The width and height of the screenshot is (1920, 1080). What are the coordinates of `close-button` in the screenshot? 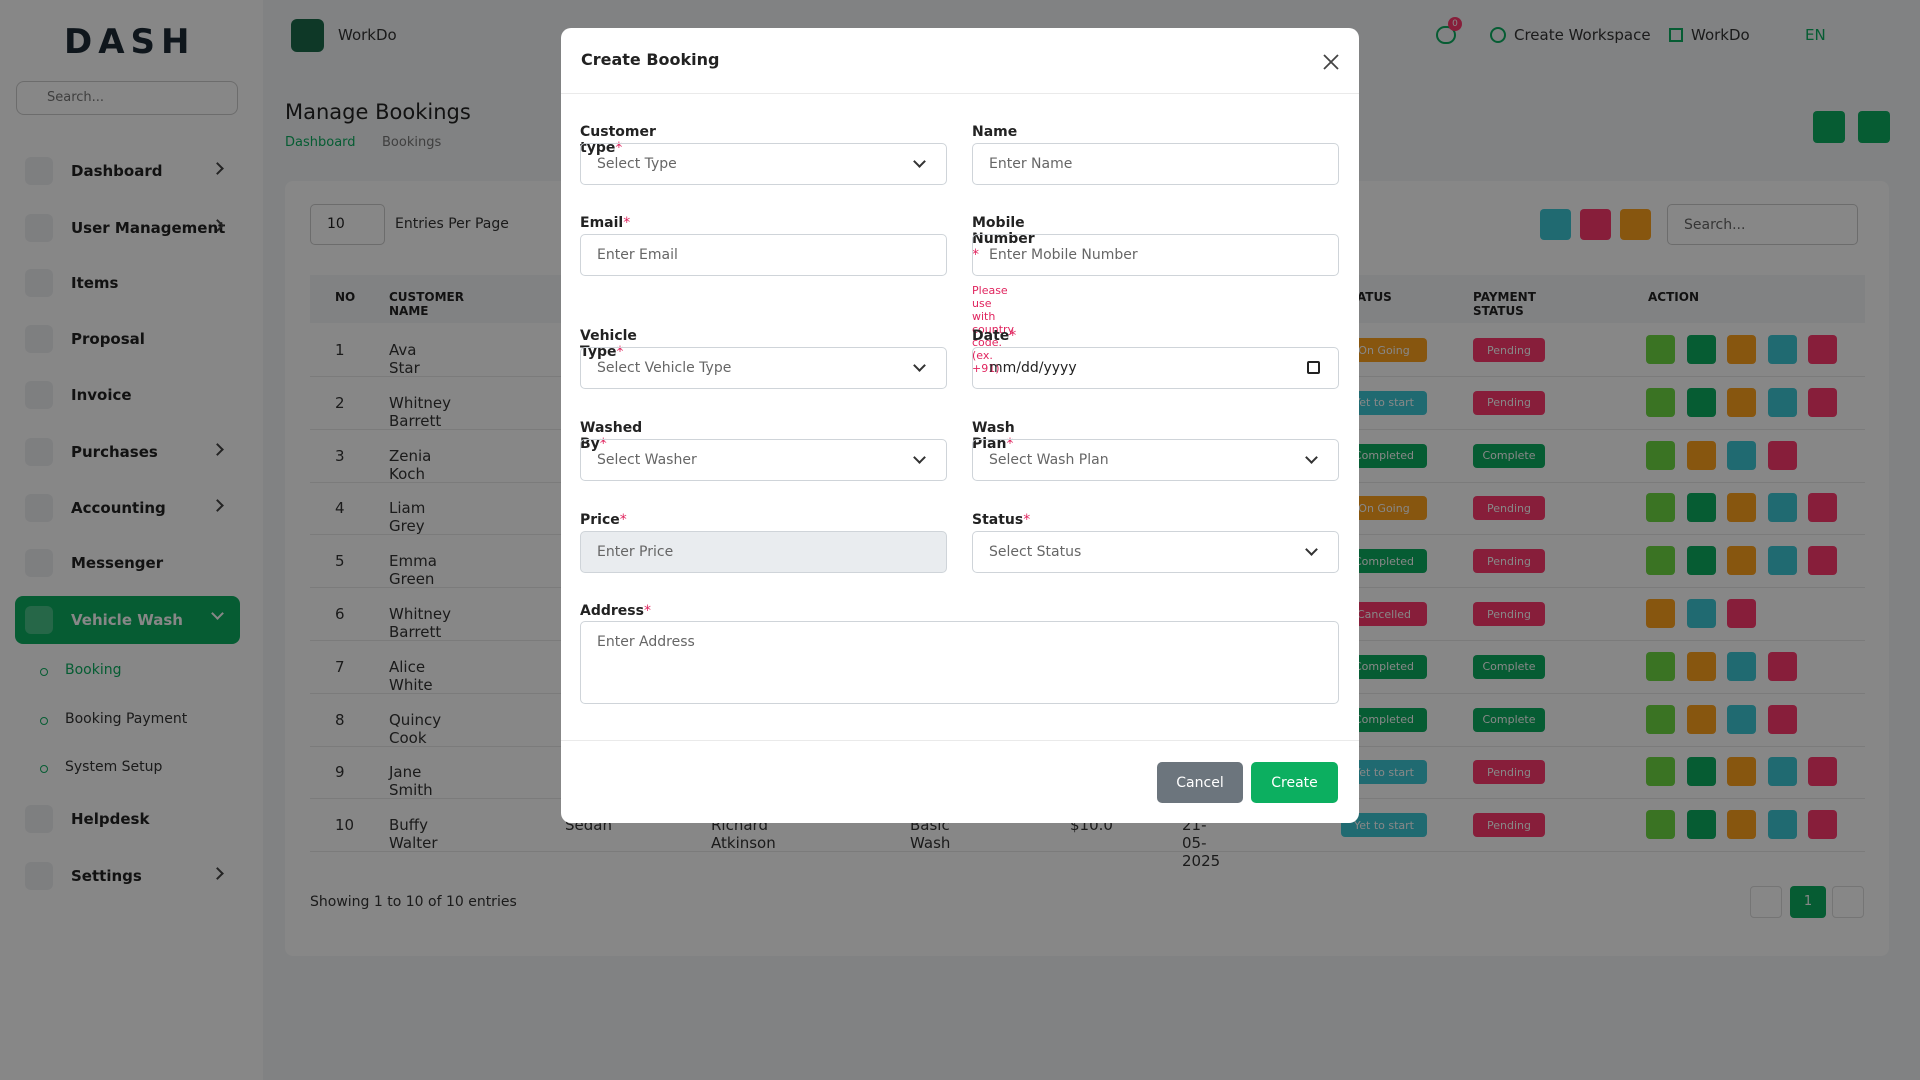 It's located at (1331, 62).